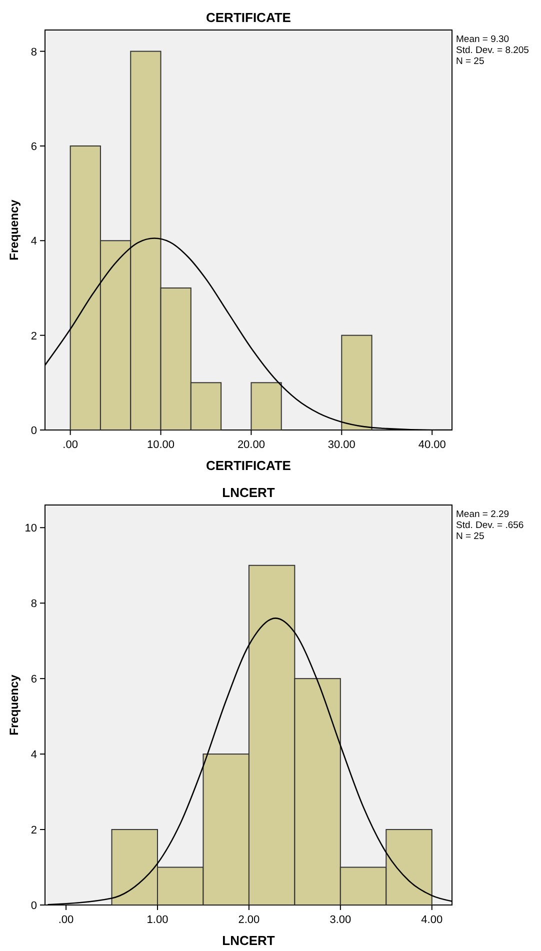 This screenshot has height=951, width=541. What do you see at coordinates (30, 528) in the screenshot?
I see `y-tick-label: 10` at bounding box center [30, 528].